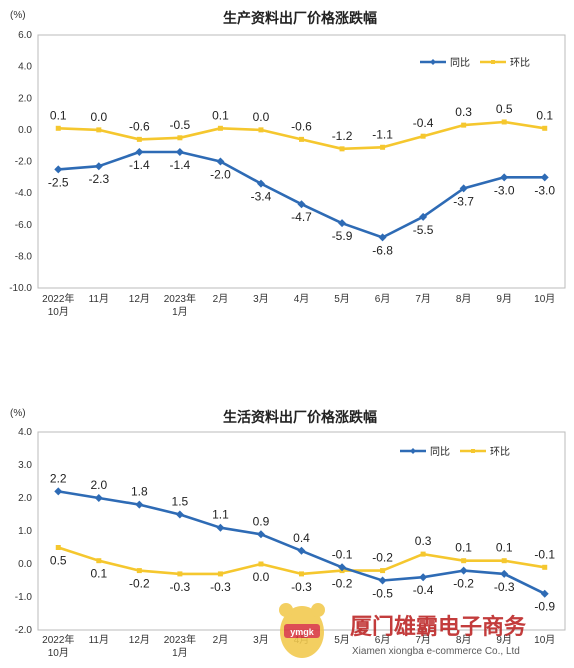 The image size is (574, 668). What do you see at coordinates (25, 498) in the screenshot?
I see `c1-y-tick-label: 2.0` at bounding box center [25, 498].